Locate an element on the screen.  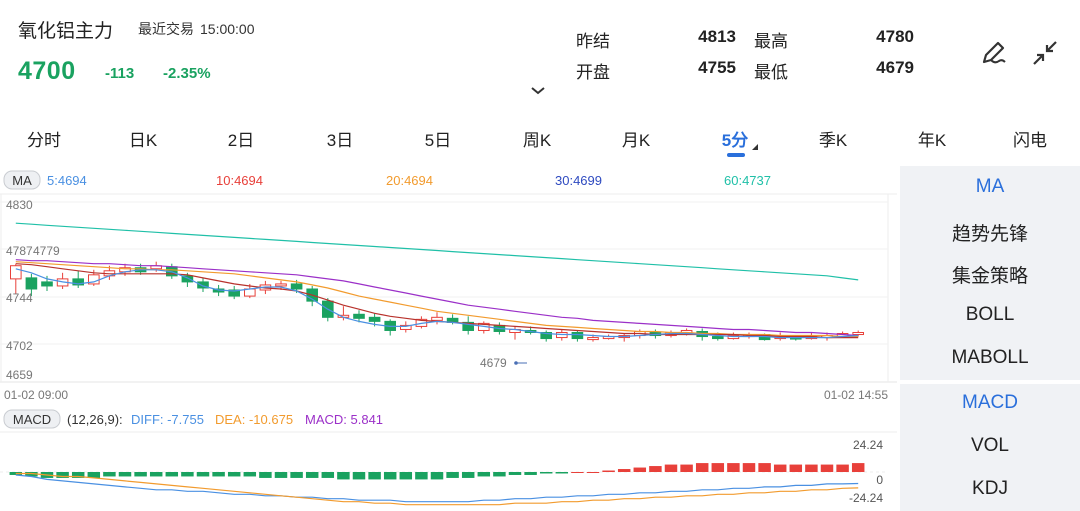
tab-2day: 2日 is located at coordinates (241, 140).